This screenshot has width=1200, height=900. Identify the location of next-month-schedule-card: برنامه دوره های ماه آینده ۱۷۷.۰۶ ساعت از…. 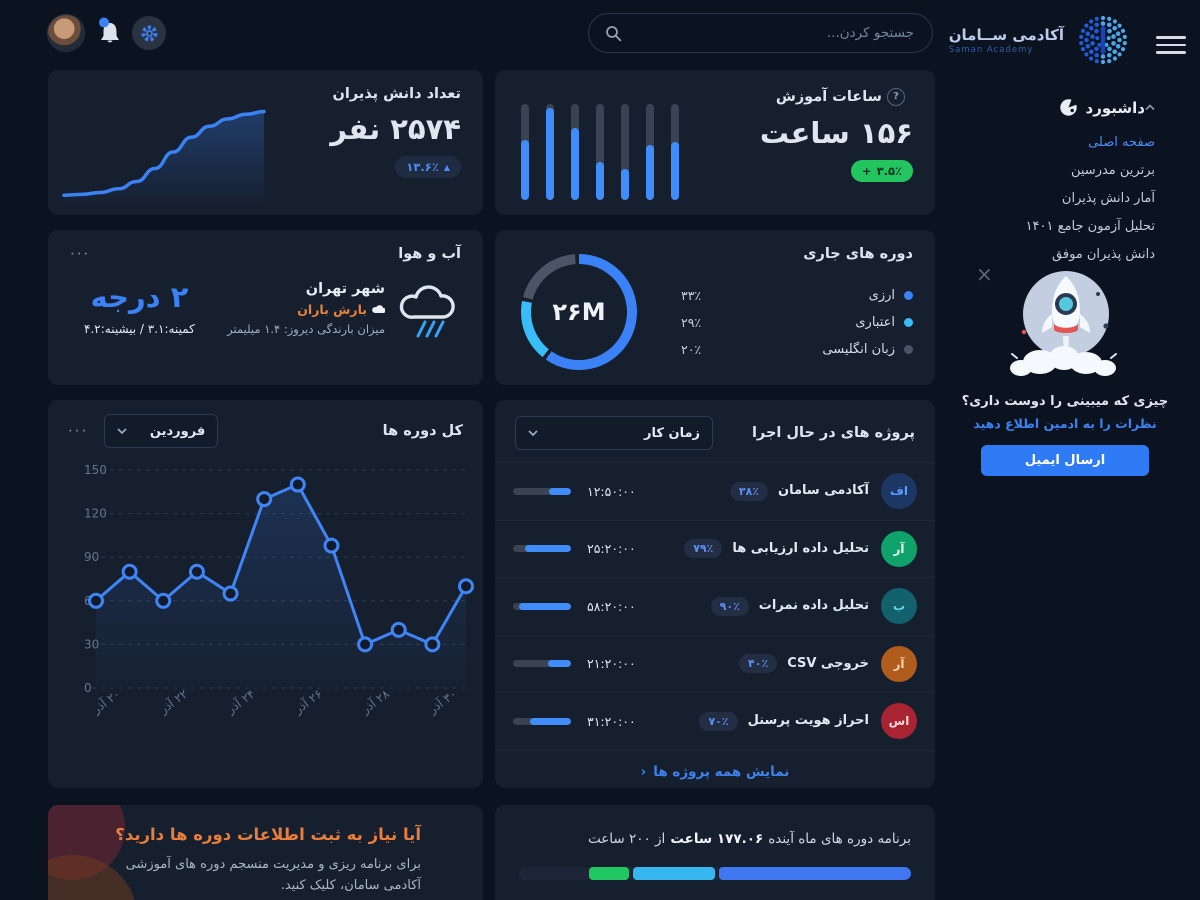
(715, 852).